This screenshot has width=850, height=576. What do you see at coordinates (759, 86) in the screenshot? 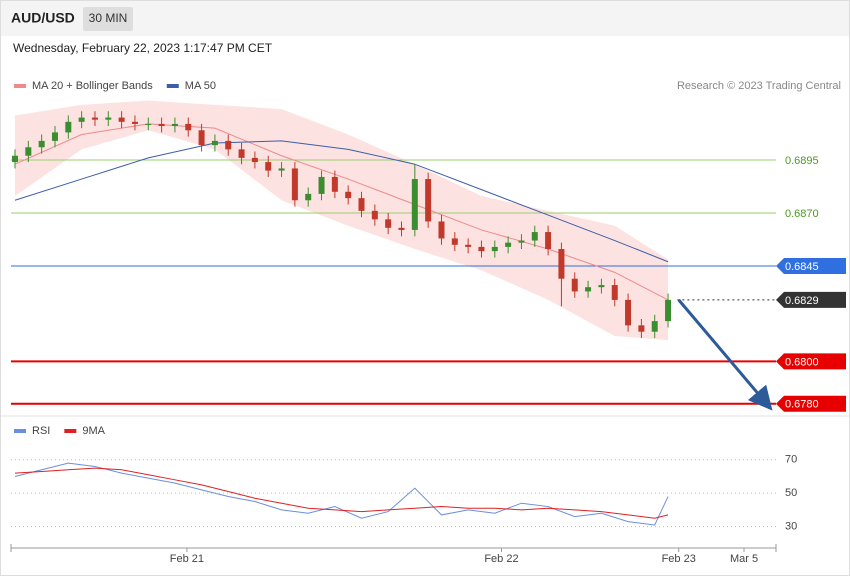
I see `credit: Research © 2023 Trading Central` at bounding box center [759, 86].